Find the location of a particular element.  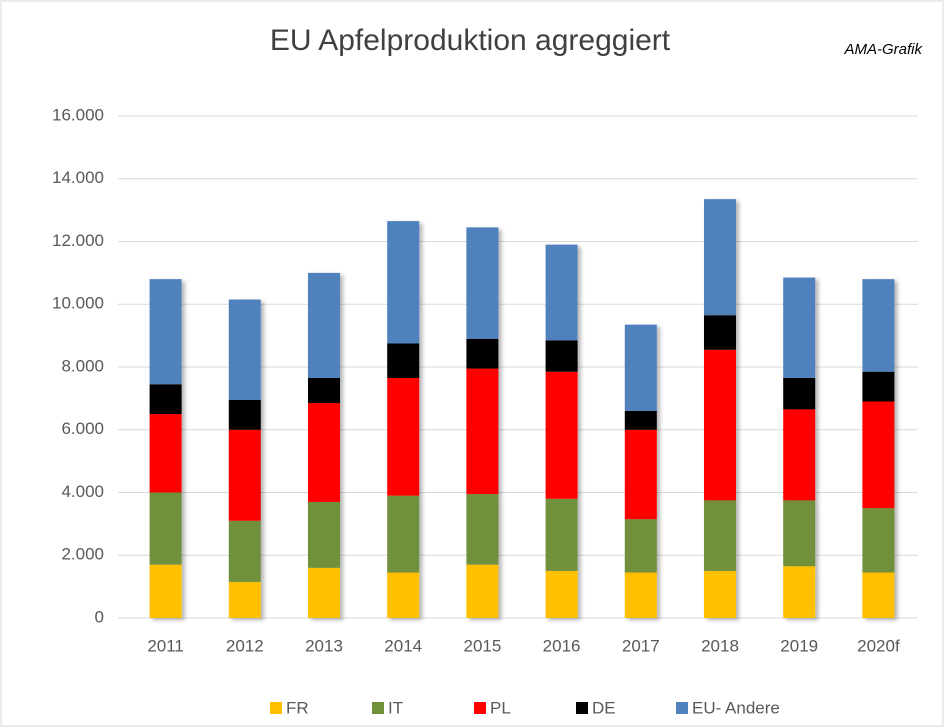

legend-label: EU- Andere is located at coordinates (736, 707).